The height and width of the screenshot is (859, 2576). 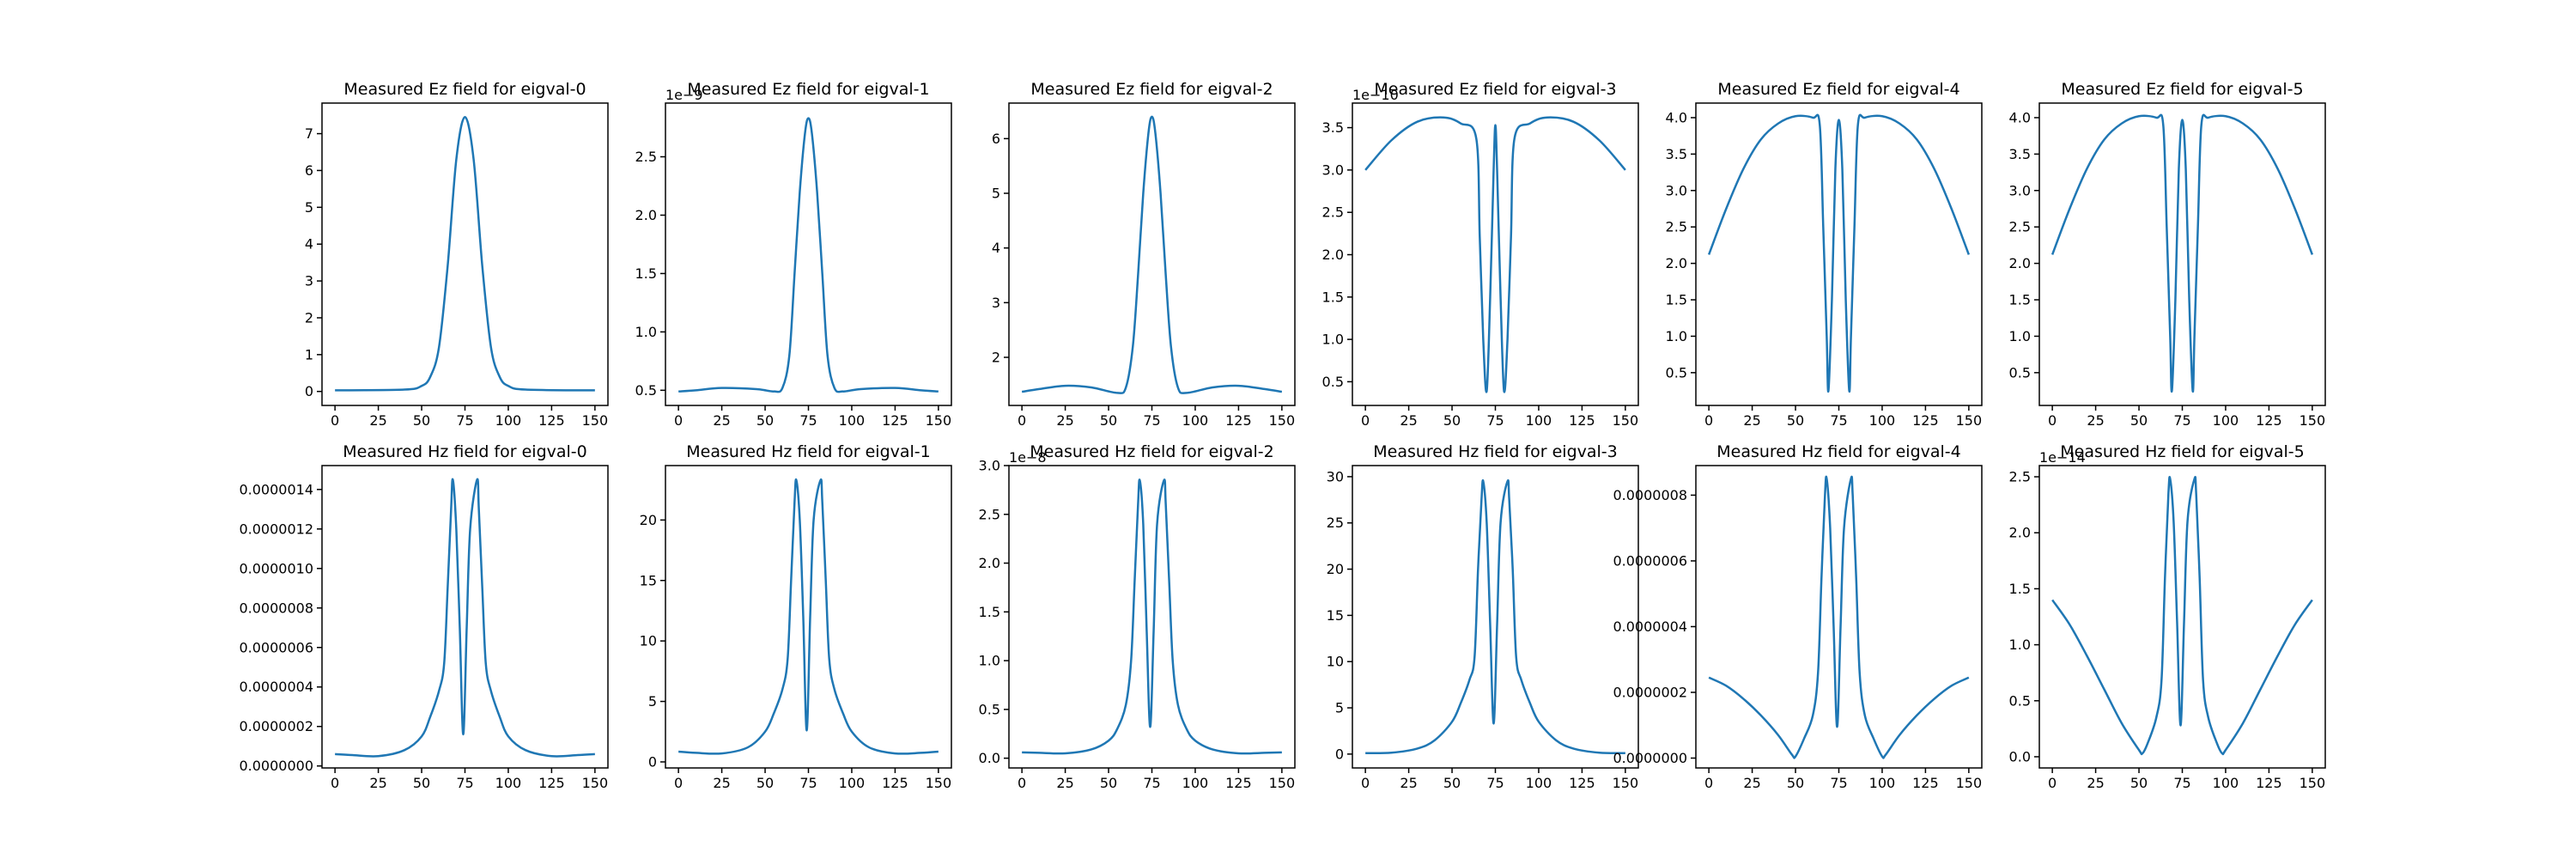 I want to click on subplot-title: Measured Ez field for eigval-2, so click(x=1151, y=90).